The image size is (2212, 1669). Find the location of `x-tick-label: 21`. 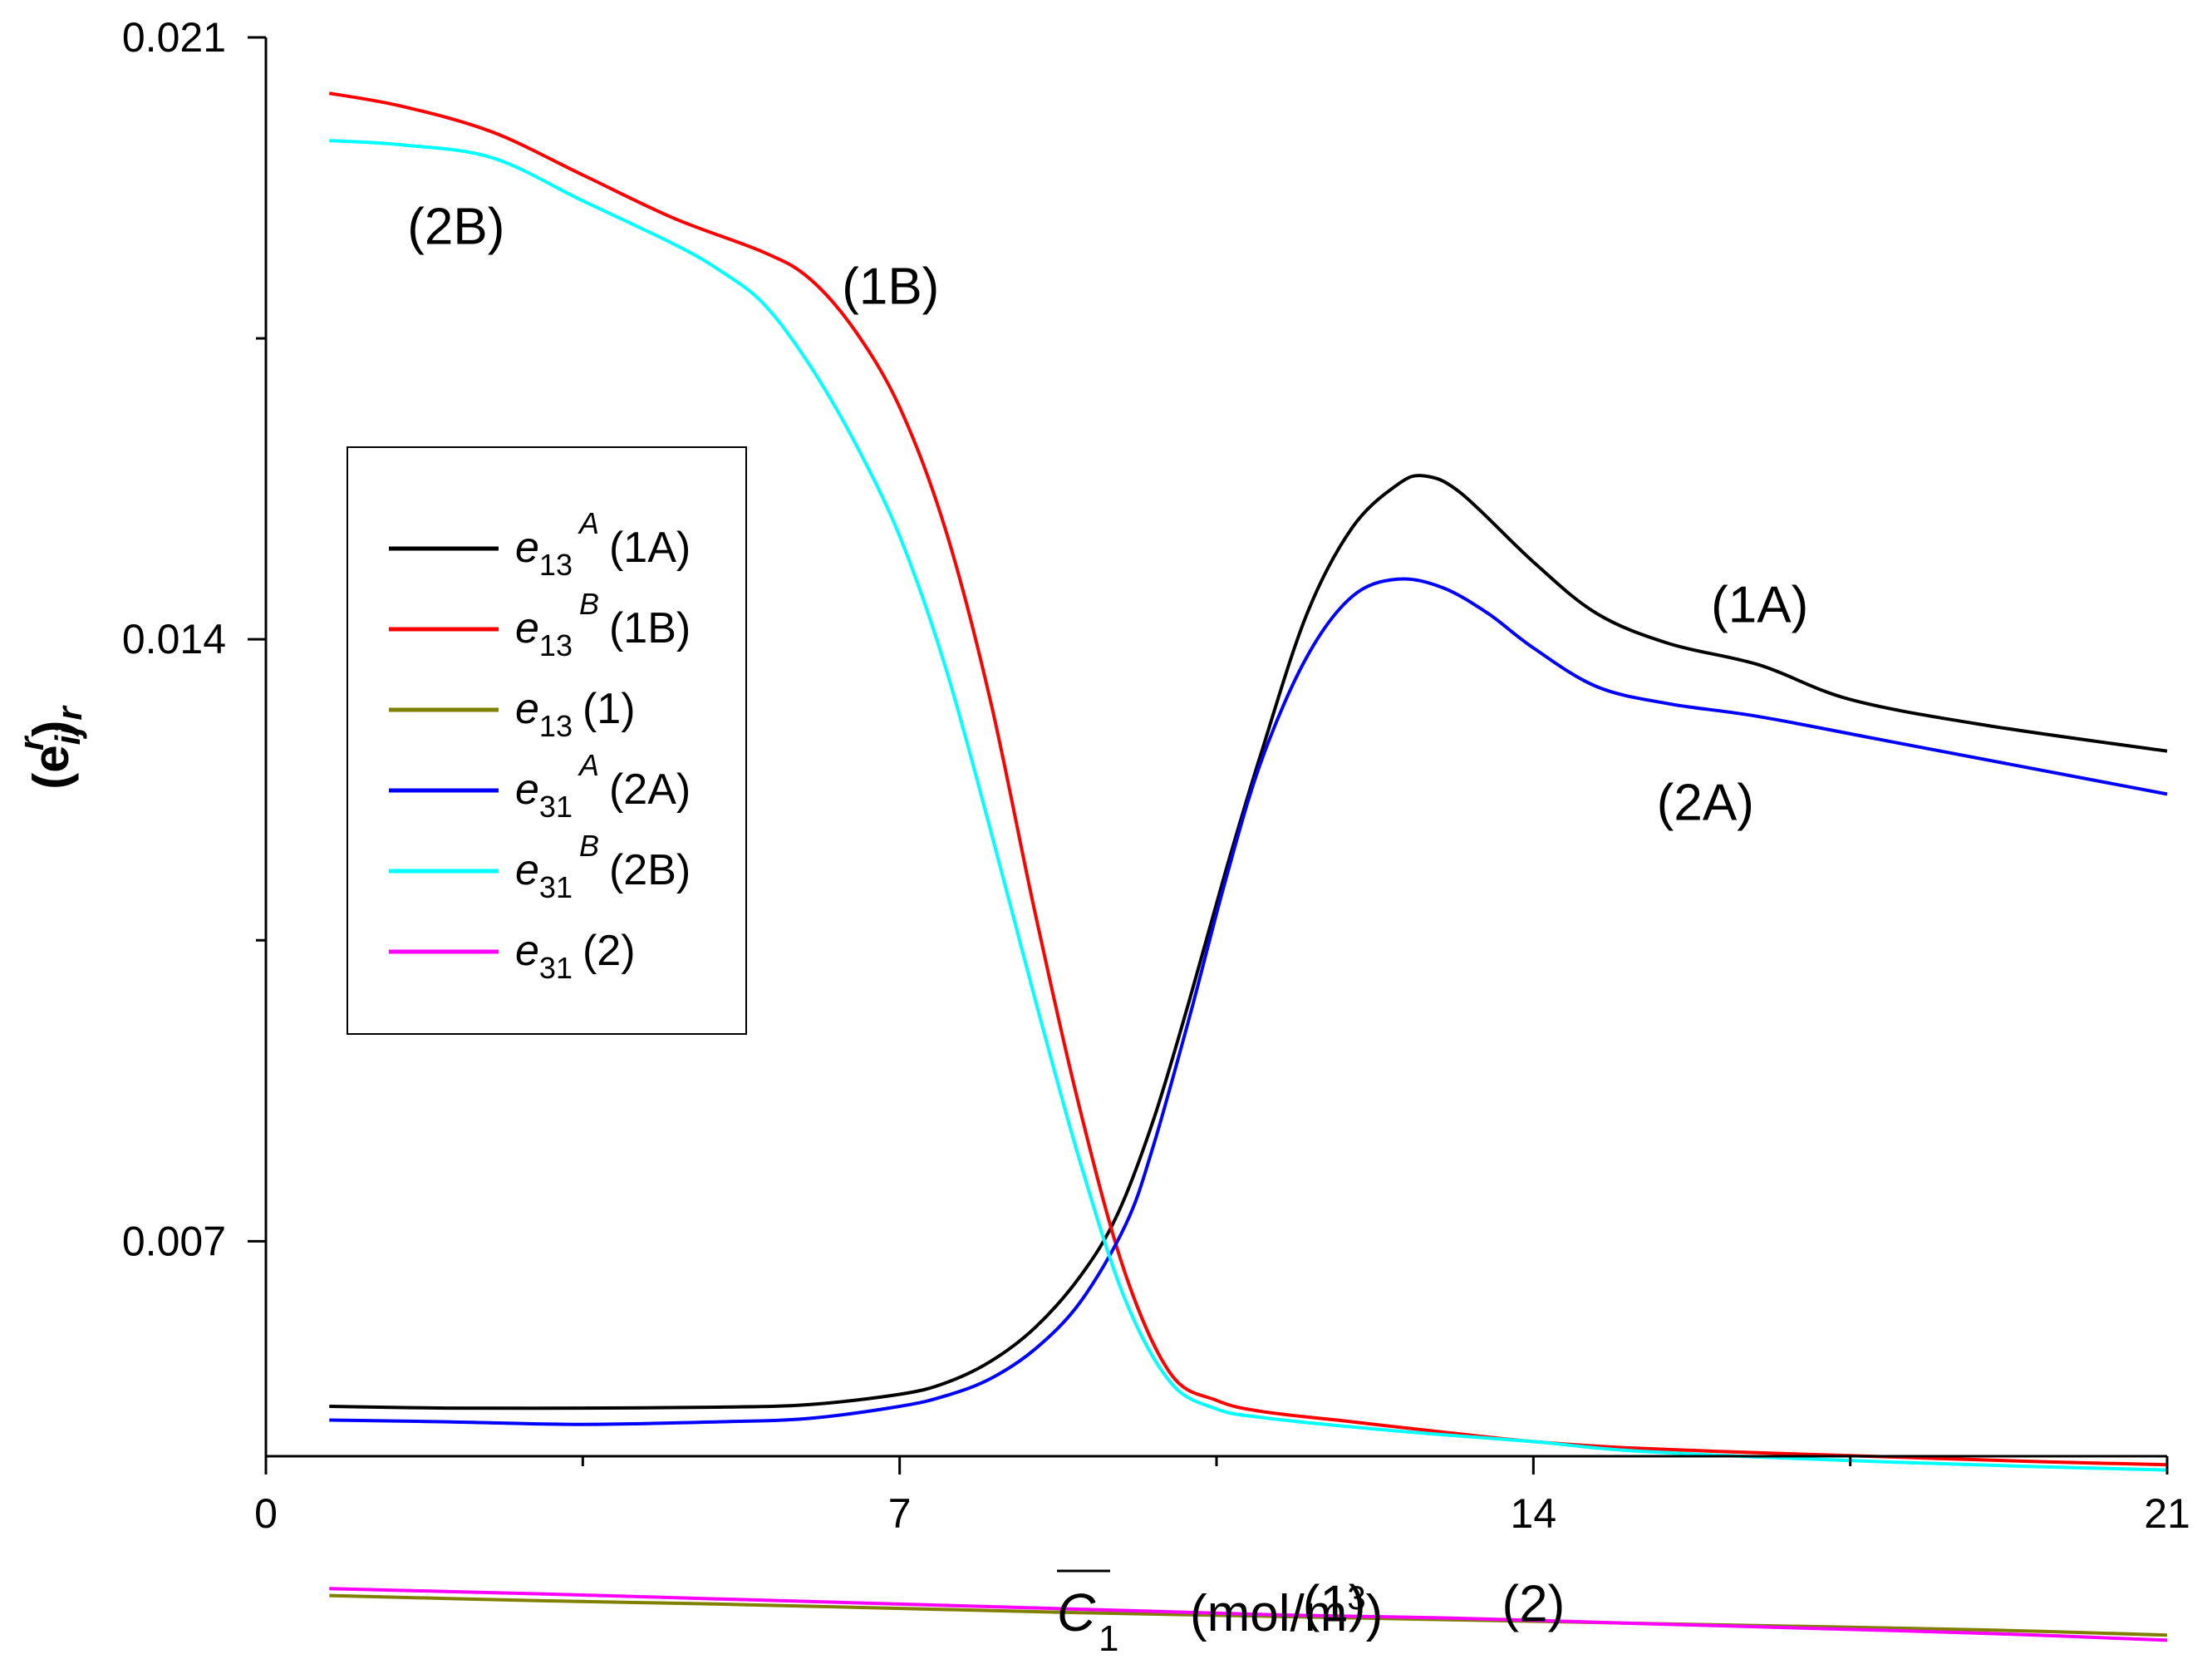

x-tick-label: 21 is located at coordinates (2167, 1514).